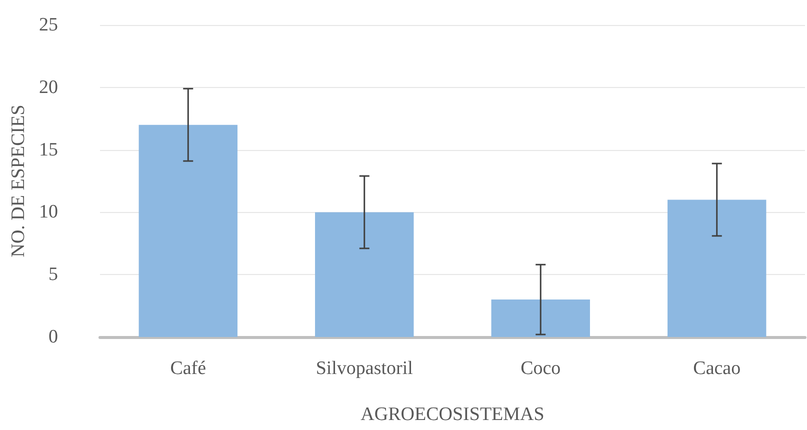 The width and height of the screenshot is (807, 430). Describe the element at coordinates (53, 275) in the screenshot. I see `y-tick-label: 5` at that location.